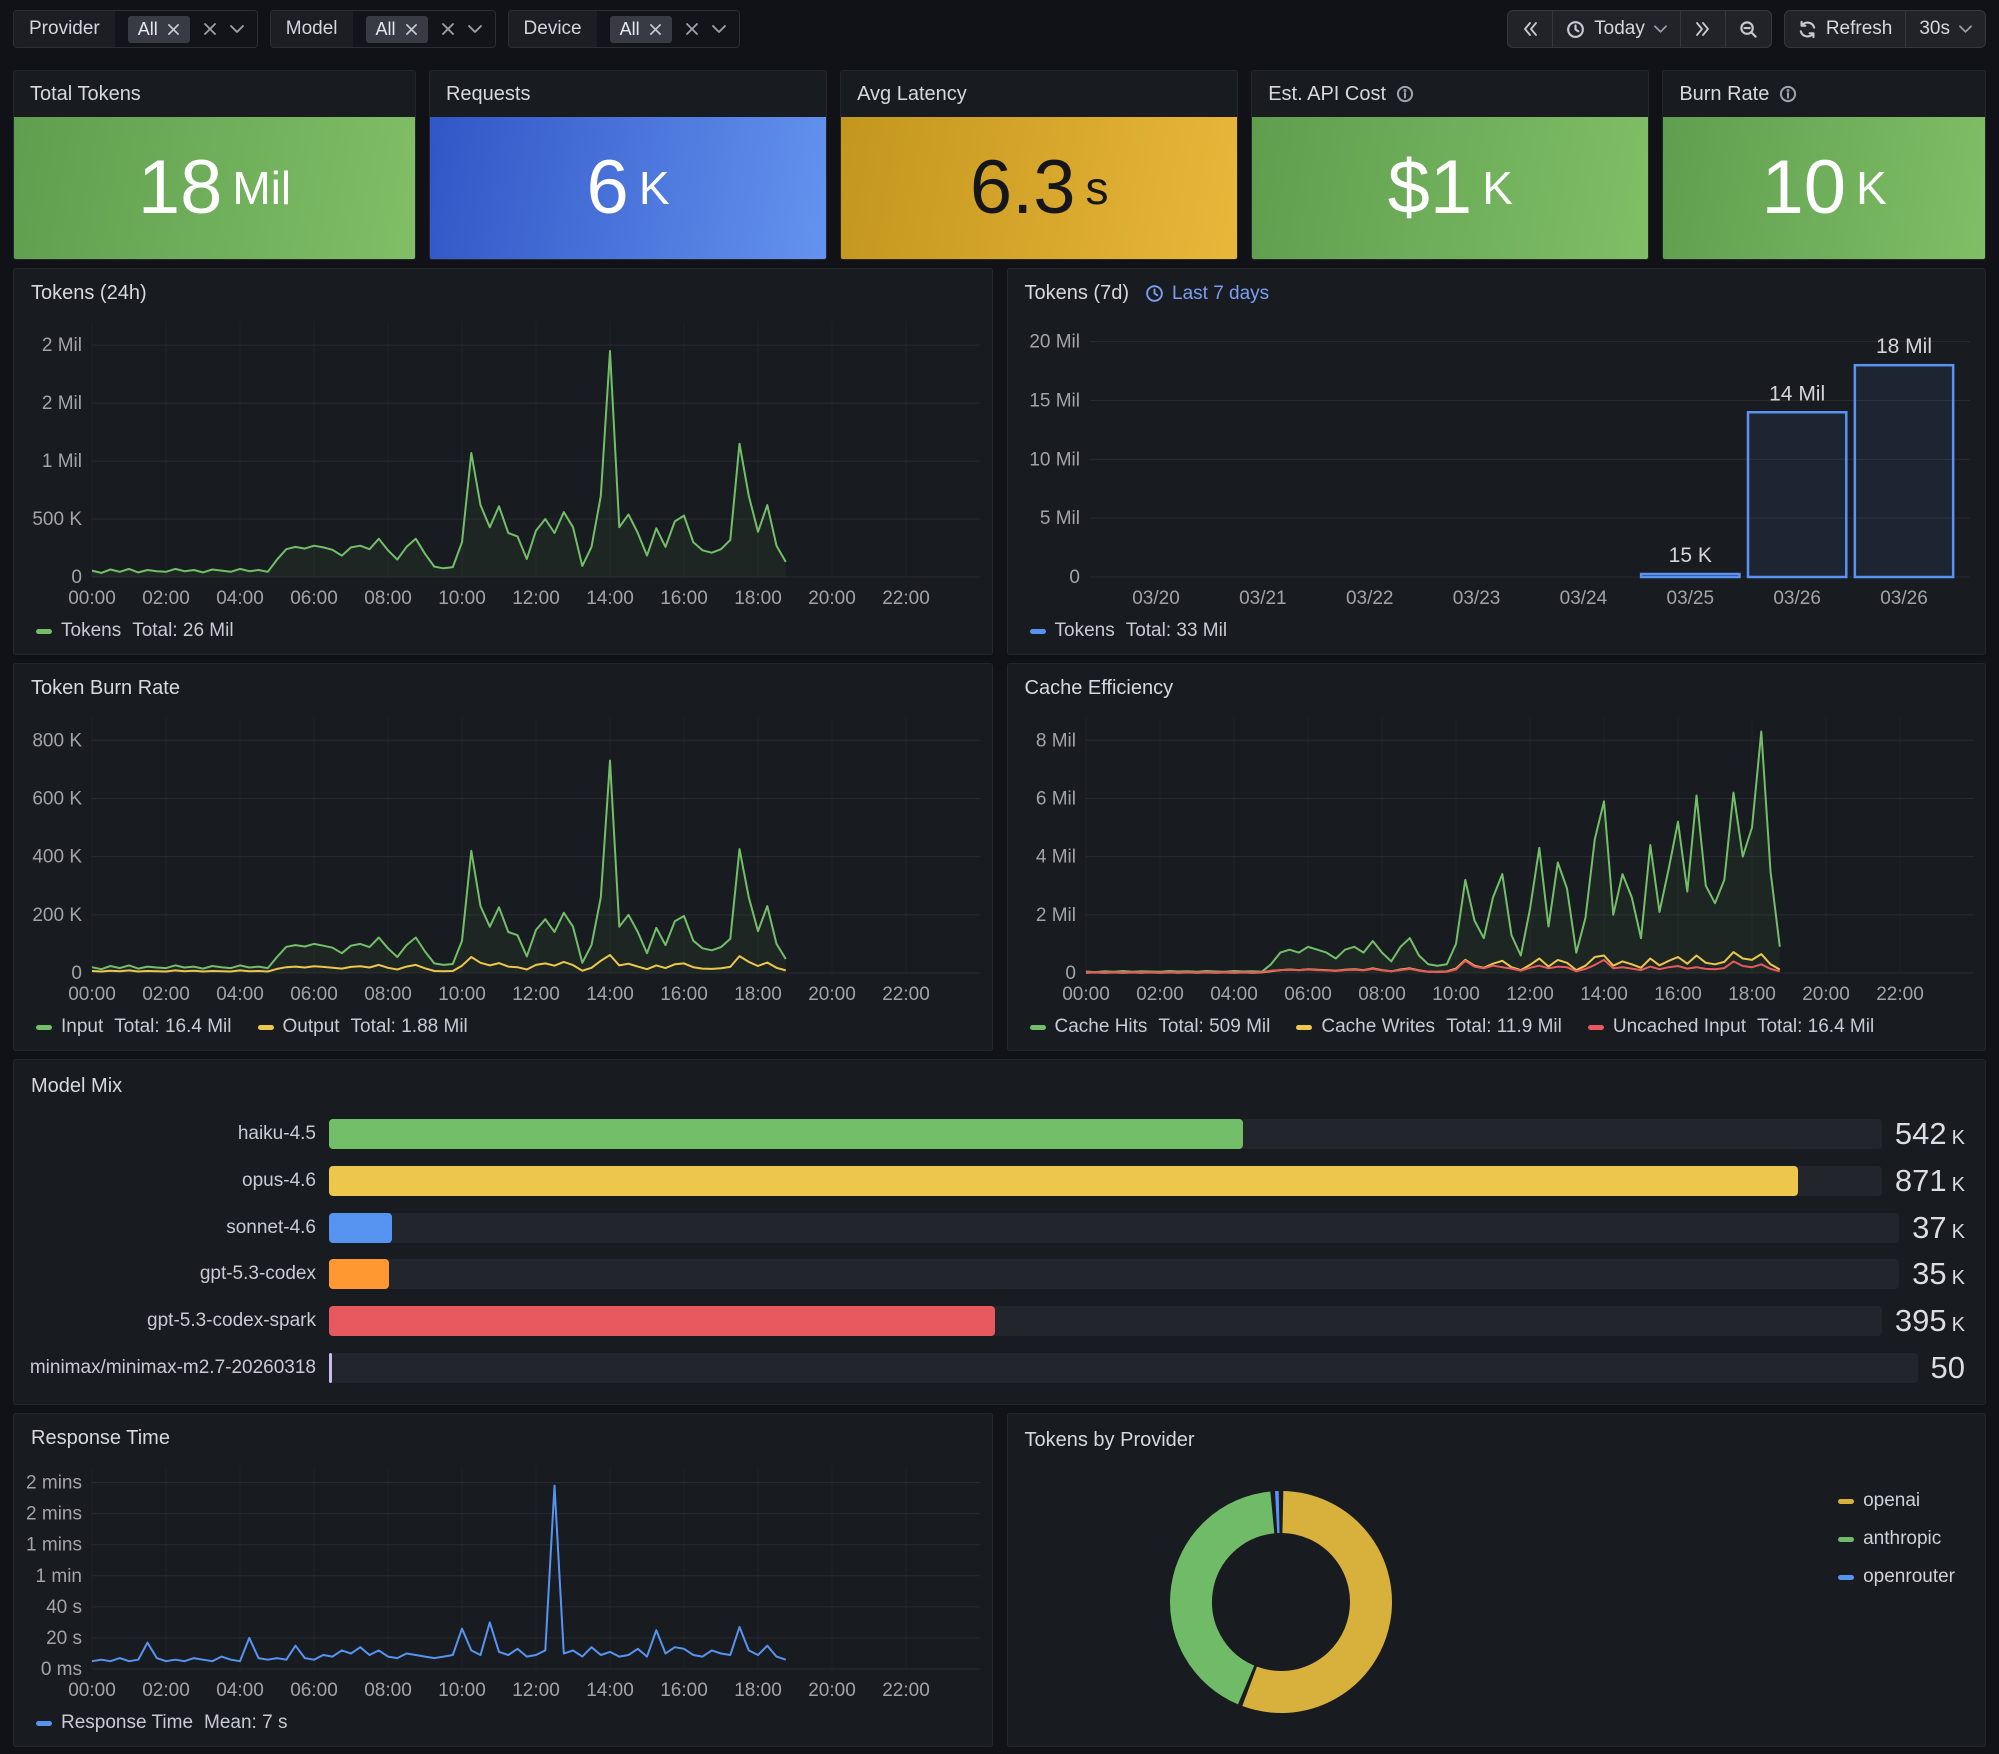 Image resolution: width=1999 pixels, height=1754 pixels. Describe the element at coordinates (64, 1638) in the screenshot. I see `svg-text: 20 s` at that location.